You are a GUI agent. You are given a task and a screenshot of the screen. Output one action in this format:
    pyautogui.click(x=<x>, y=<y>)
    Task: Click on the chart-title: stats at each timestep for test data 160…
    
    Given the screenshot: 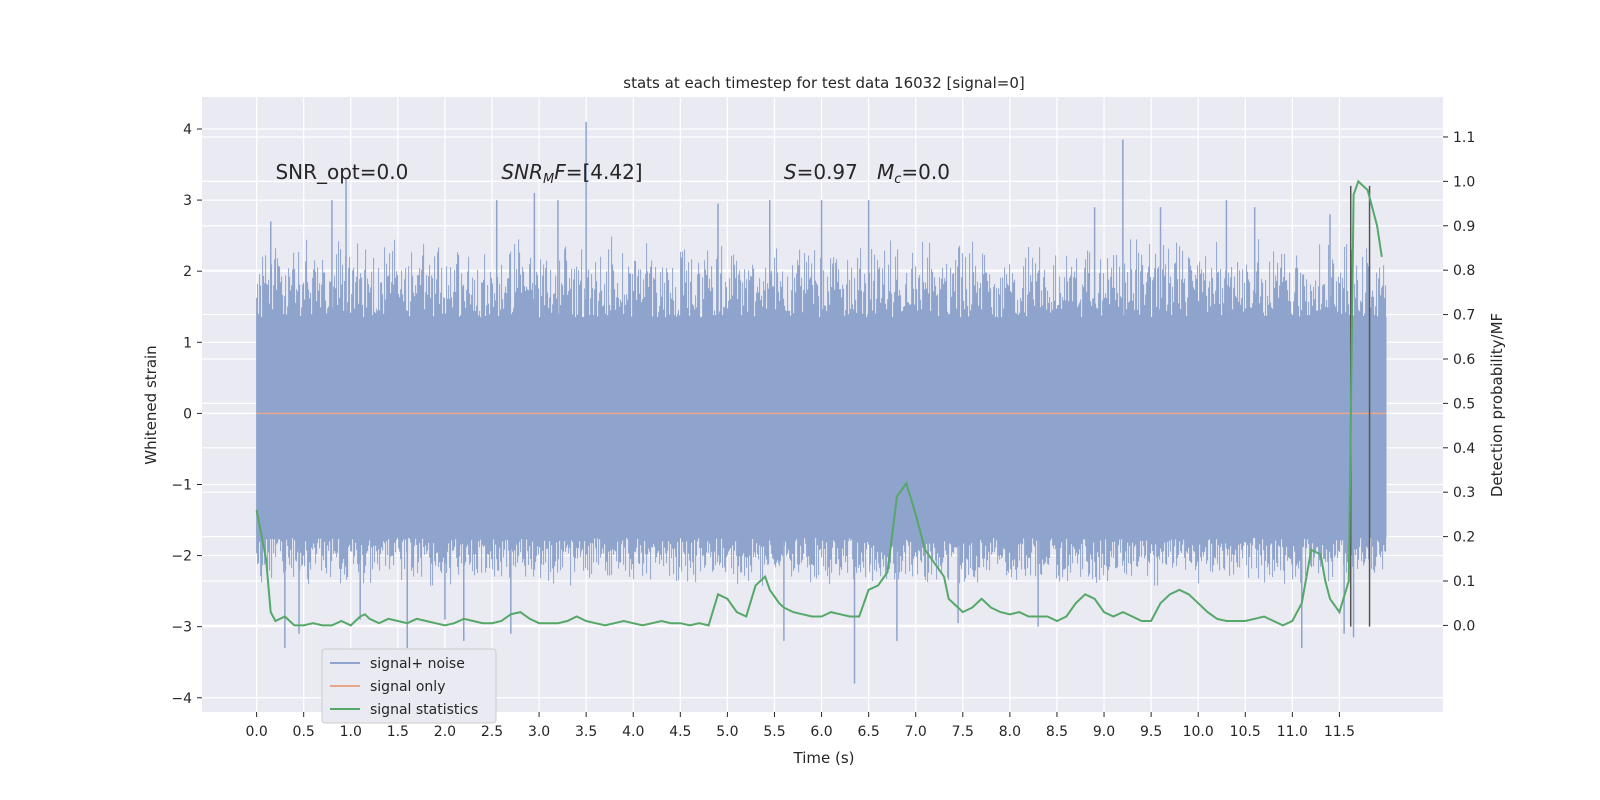 What is the action you would take?
    pyautogui.click(x=823, y=83)
    